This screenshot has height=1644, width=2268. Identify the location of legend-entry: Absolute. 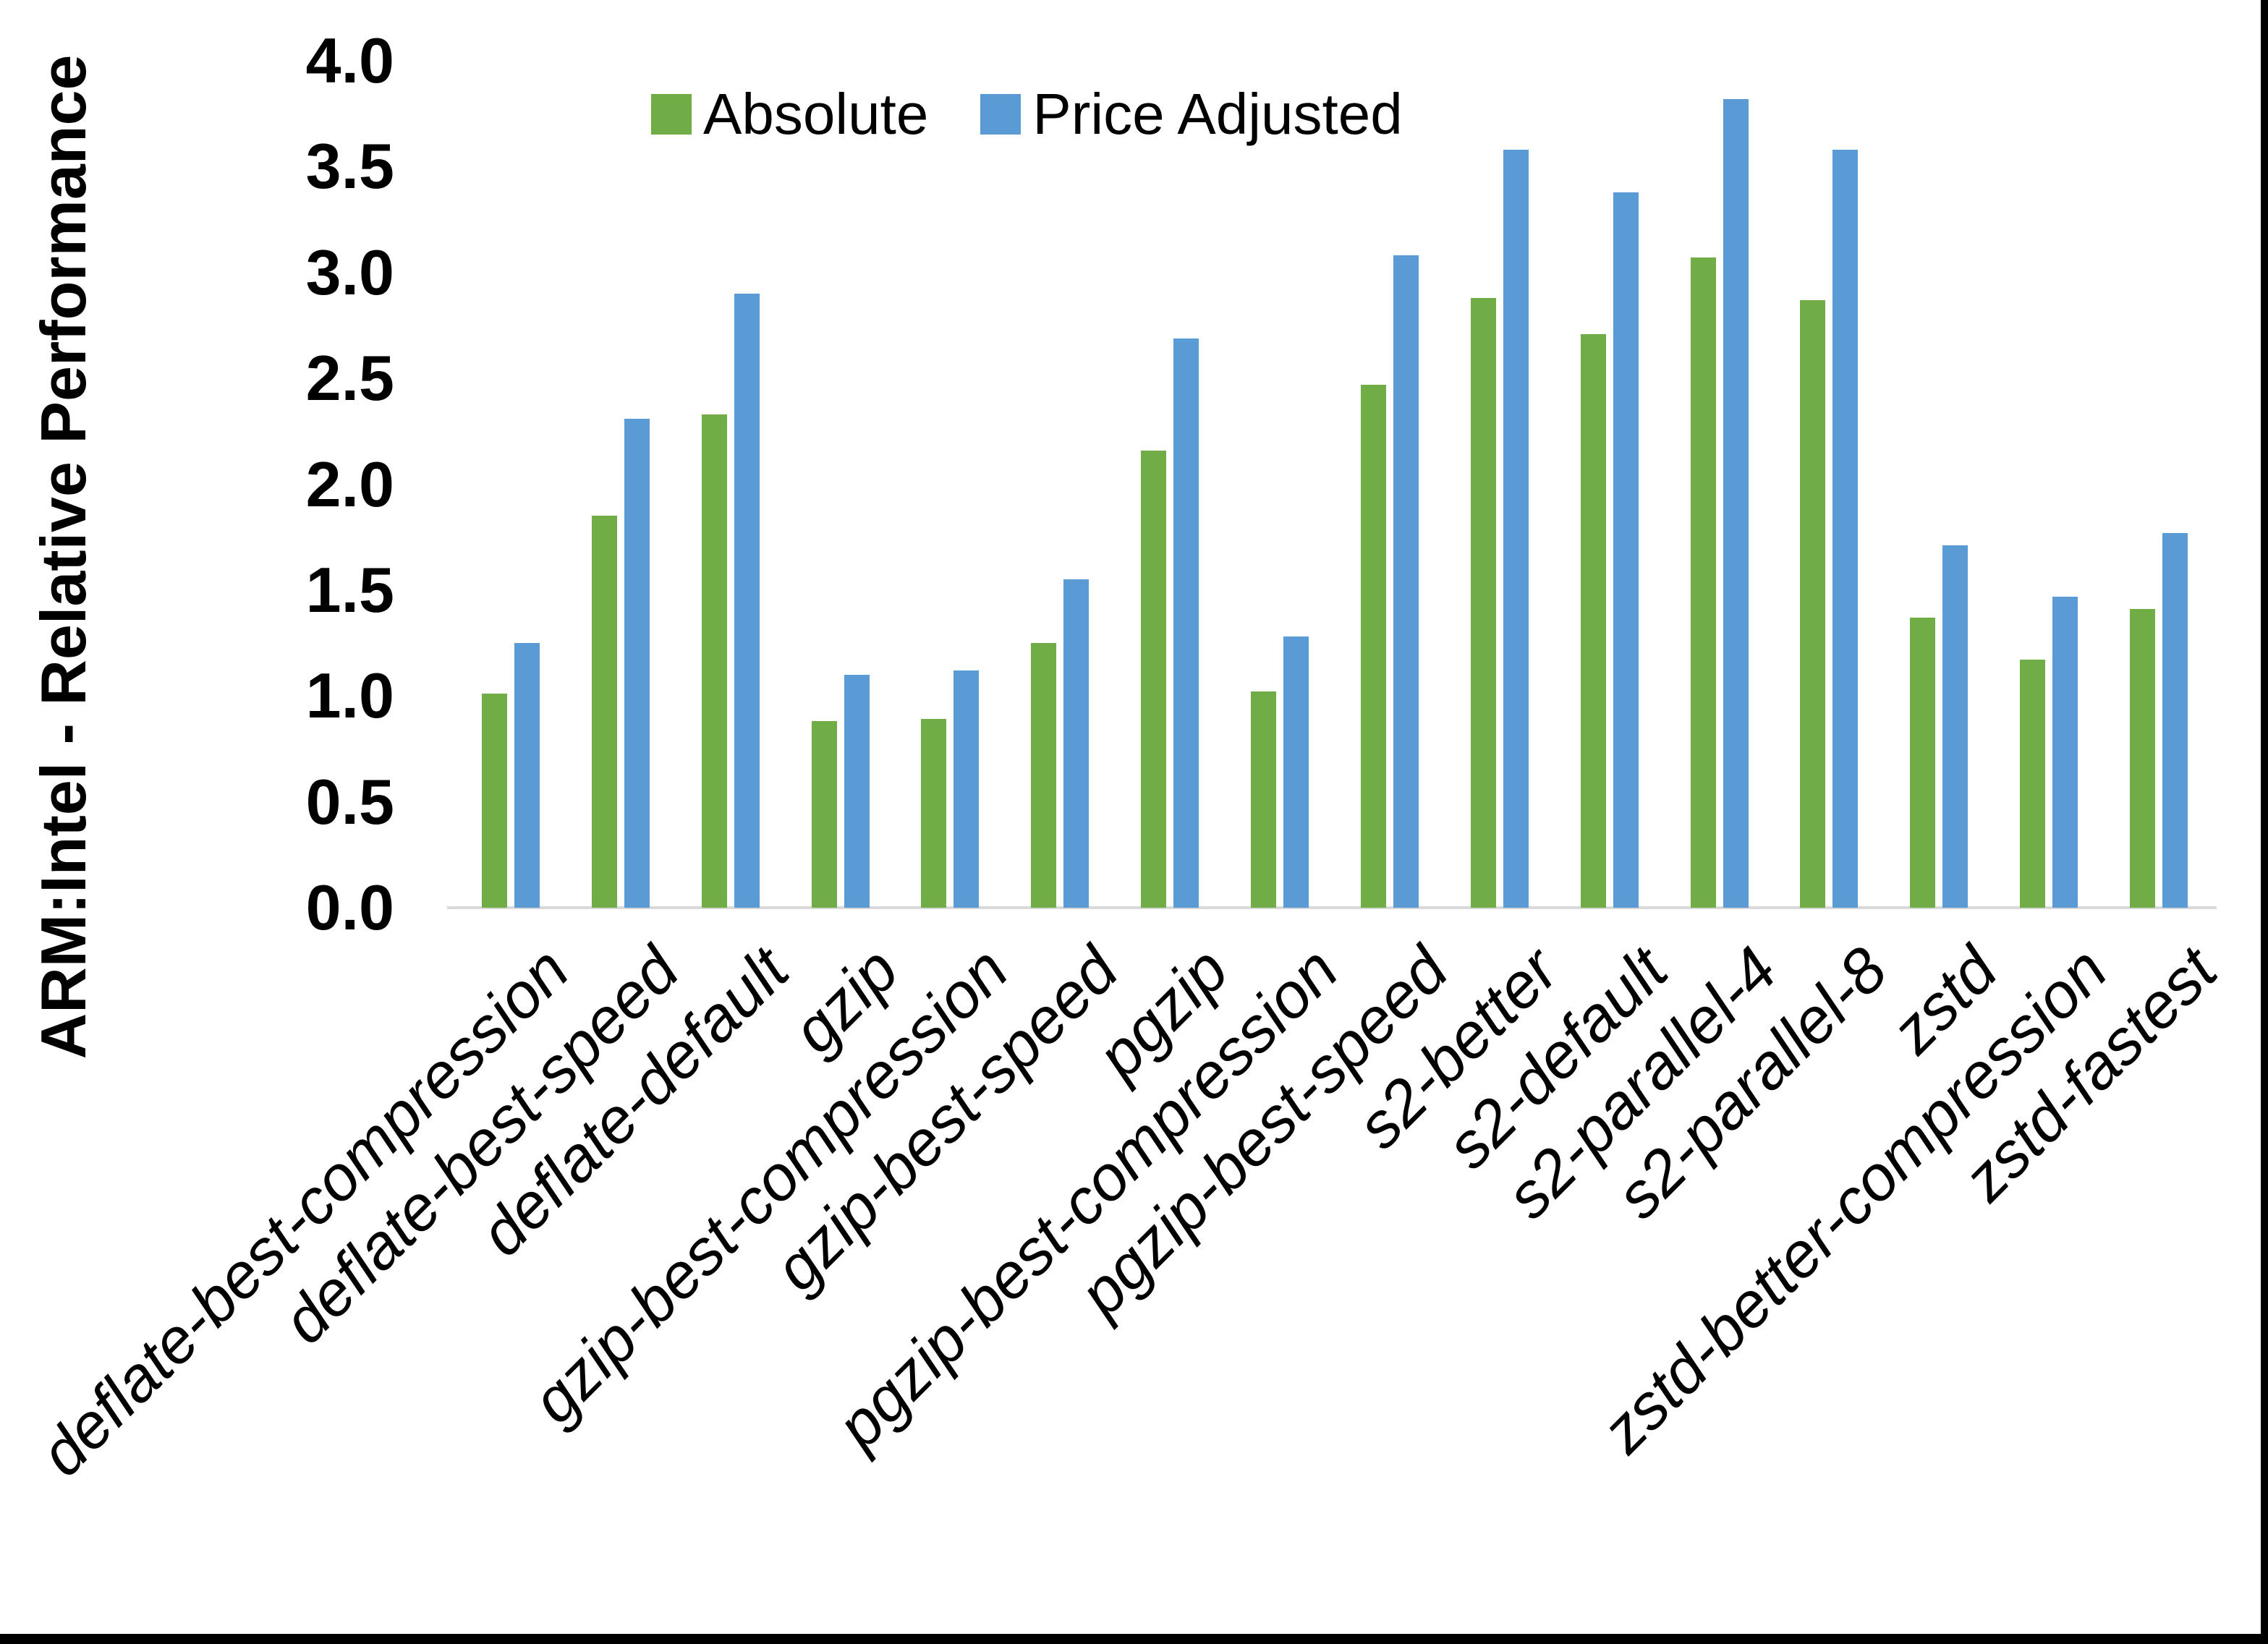
(789, 114).